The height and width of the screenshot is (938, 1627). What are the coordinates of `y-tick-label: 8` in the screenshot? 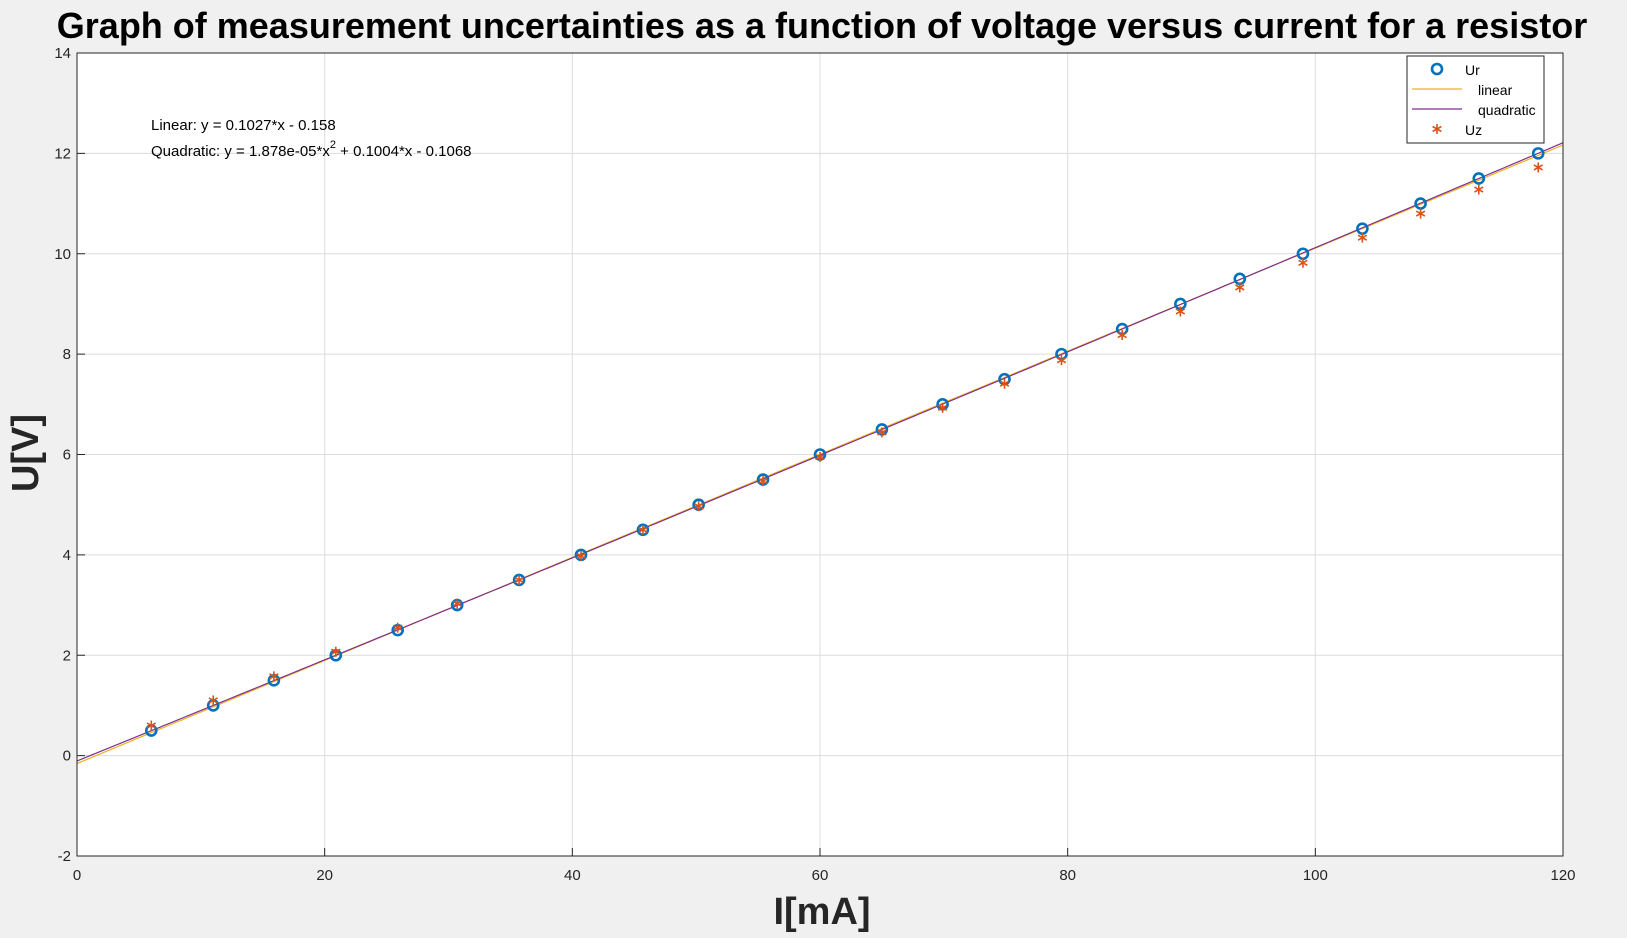 It's located at (67, 354).